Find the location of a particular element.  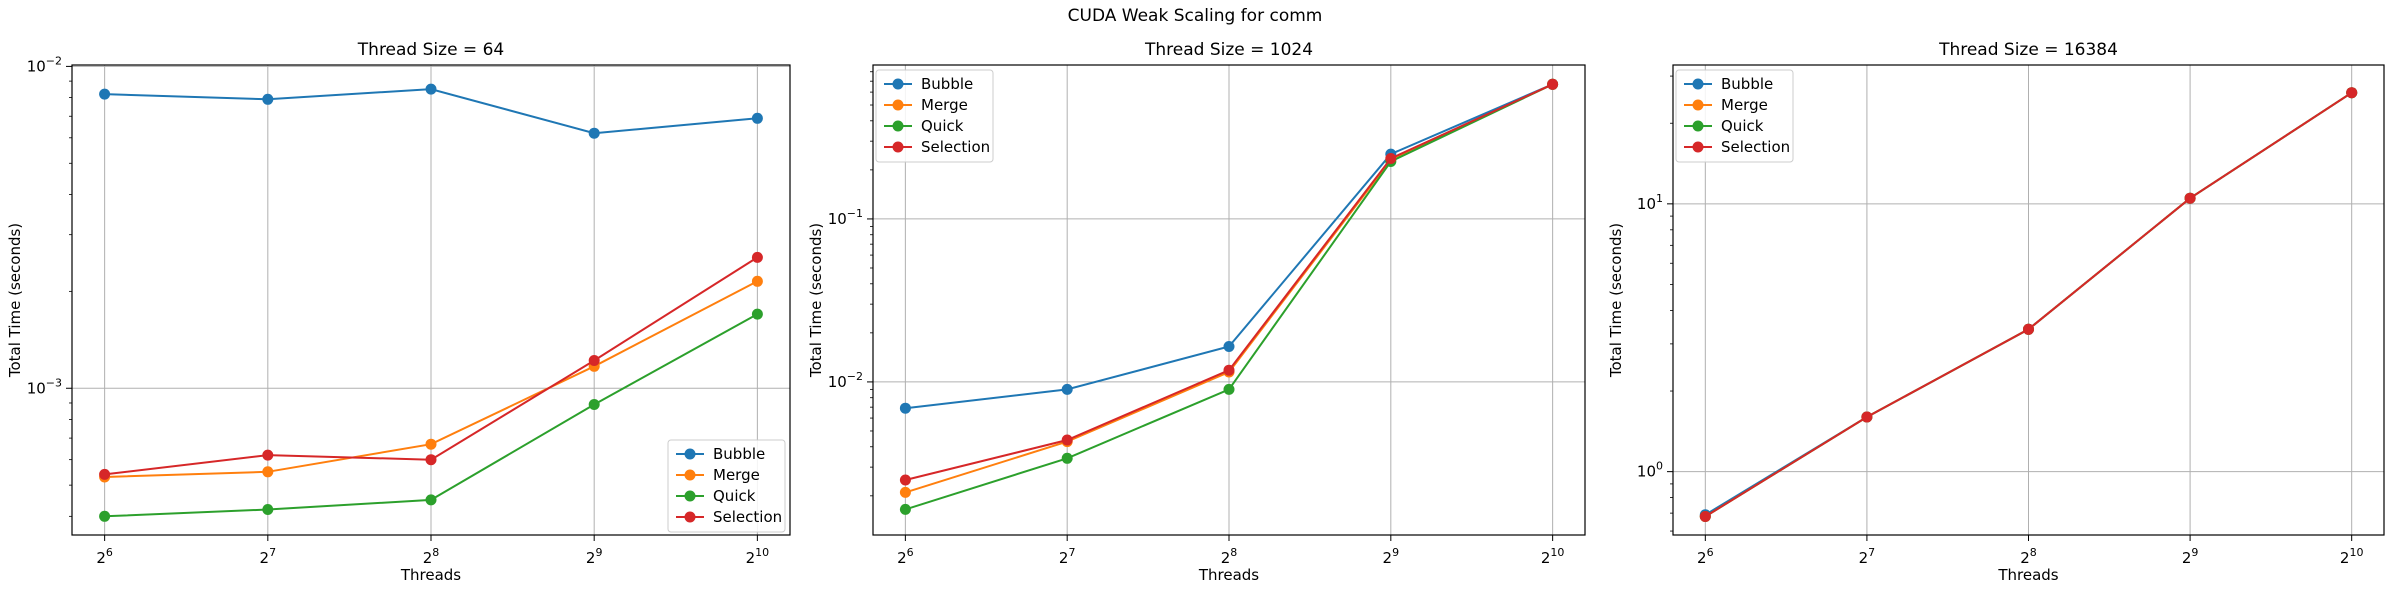

subplot-title: Thread Size = 64 is located at coordinates (430, 50).